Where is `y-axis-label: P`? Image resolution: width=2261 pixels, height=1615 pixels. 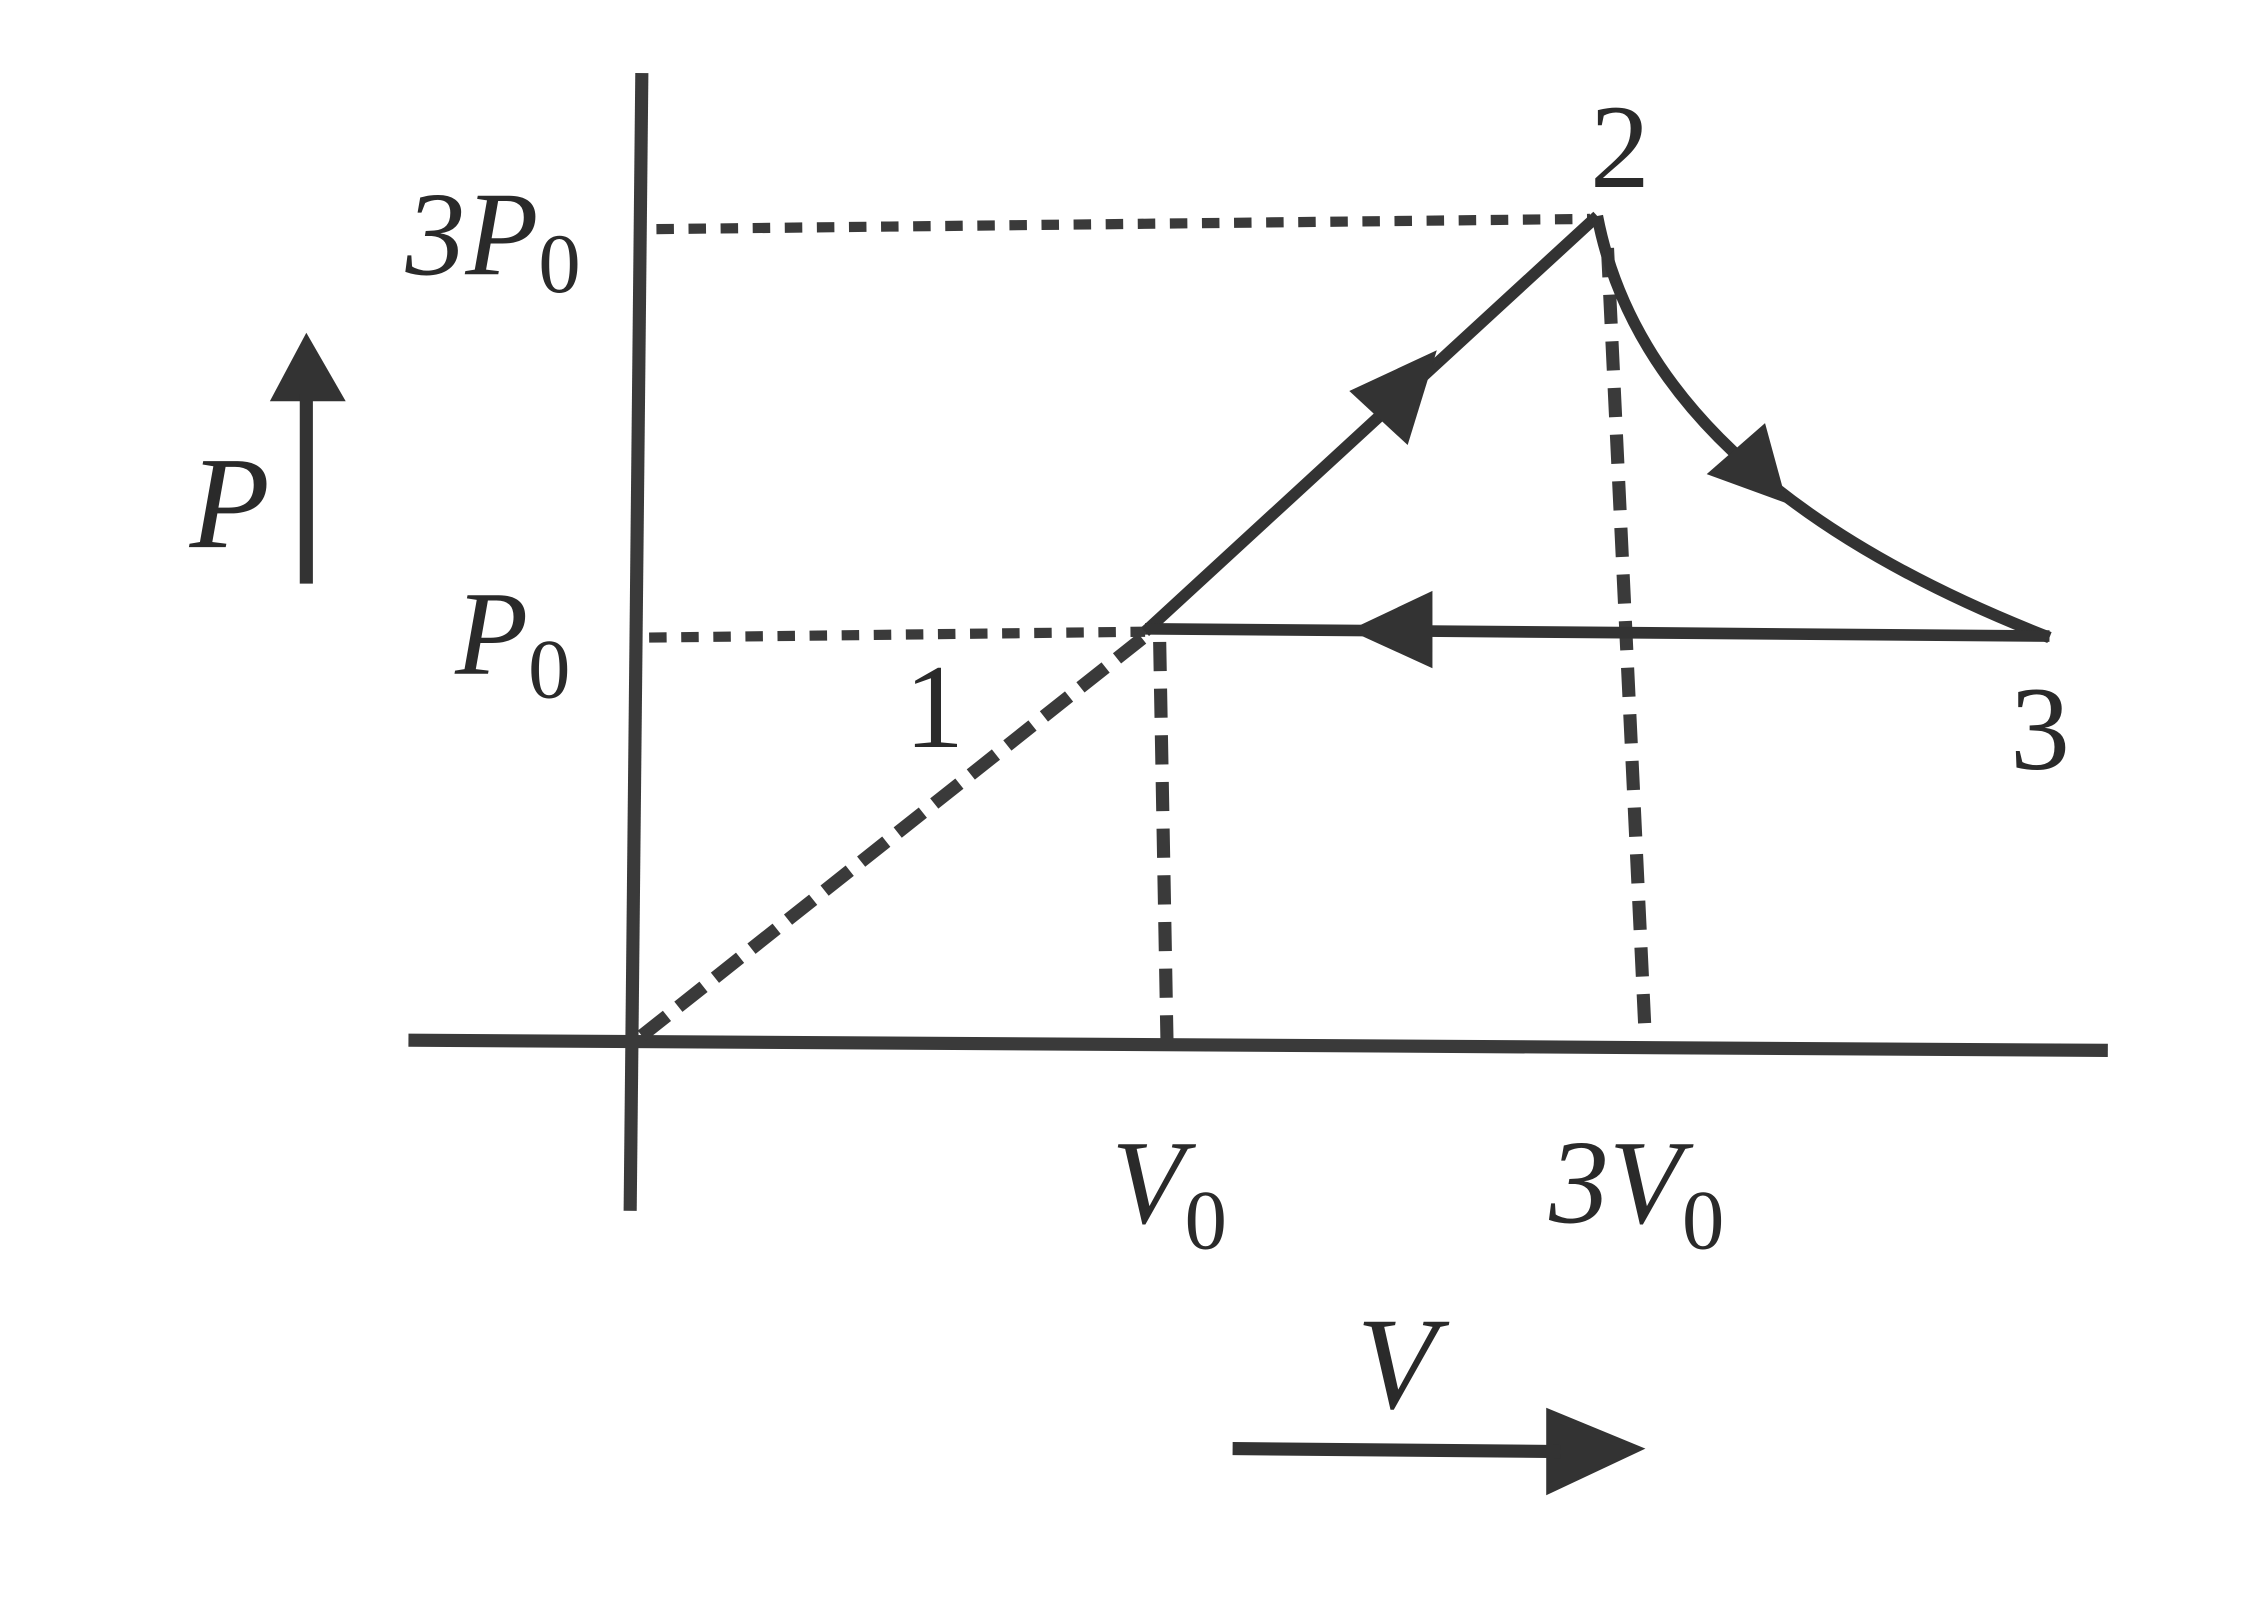 y-axis-label: P is located at coordinates (229, 503).